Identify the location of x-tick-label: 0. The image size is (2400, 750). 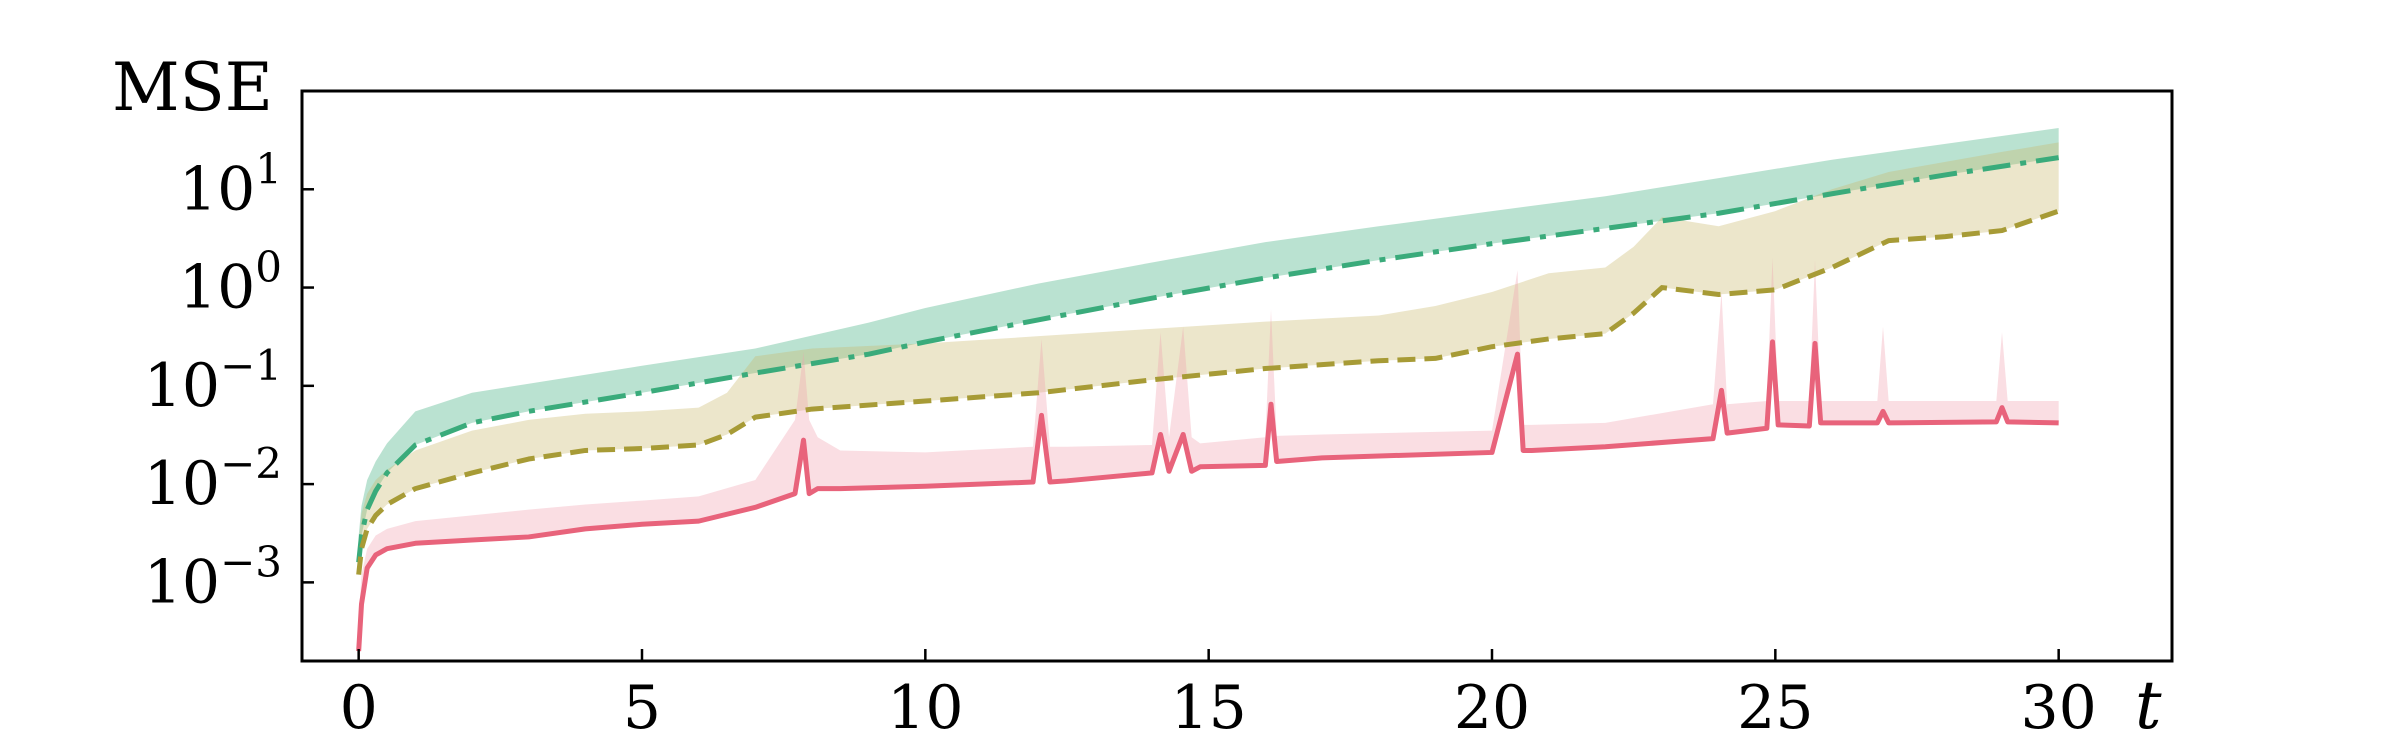
(359, 708).